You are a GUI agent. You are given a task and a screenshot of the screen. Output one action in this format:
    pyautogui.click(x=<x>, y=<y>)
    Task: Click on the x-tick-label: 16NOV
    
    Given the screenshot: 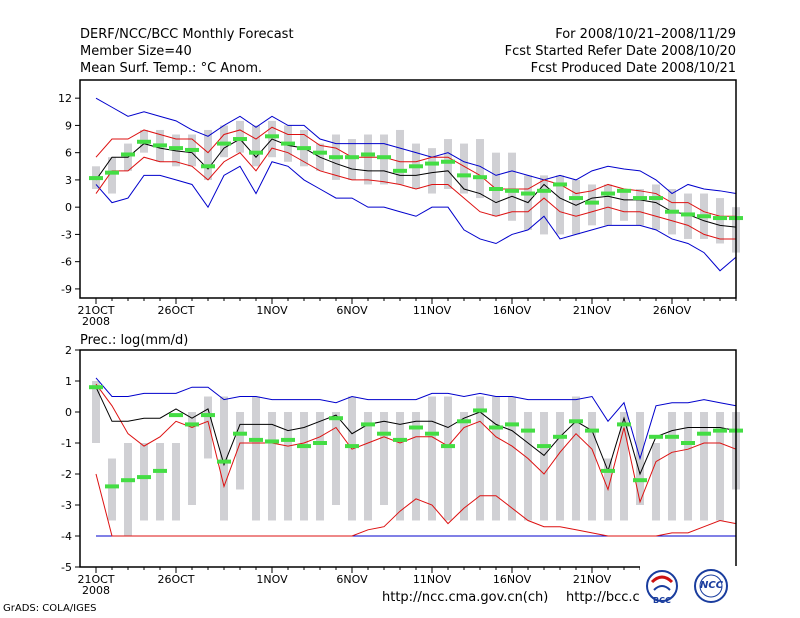 What is the action you would take?
    pyautogui.click(x=512, y=579)
    